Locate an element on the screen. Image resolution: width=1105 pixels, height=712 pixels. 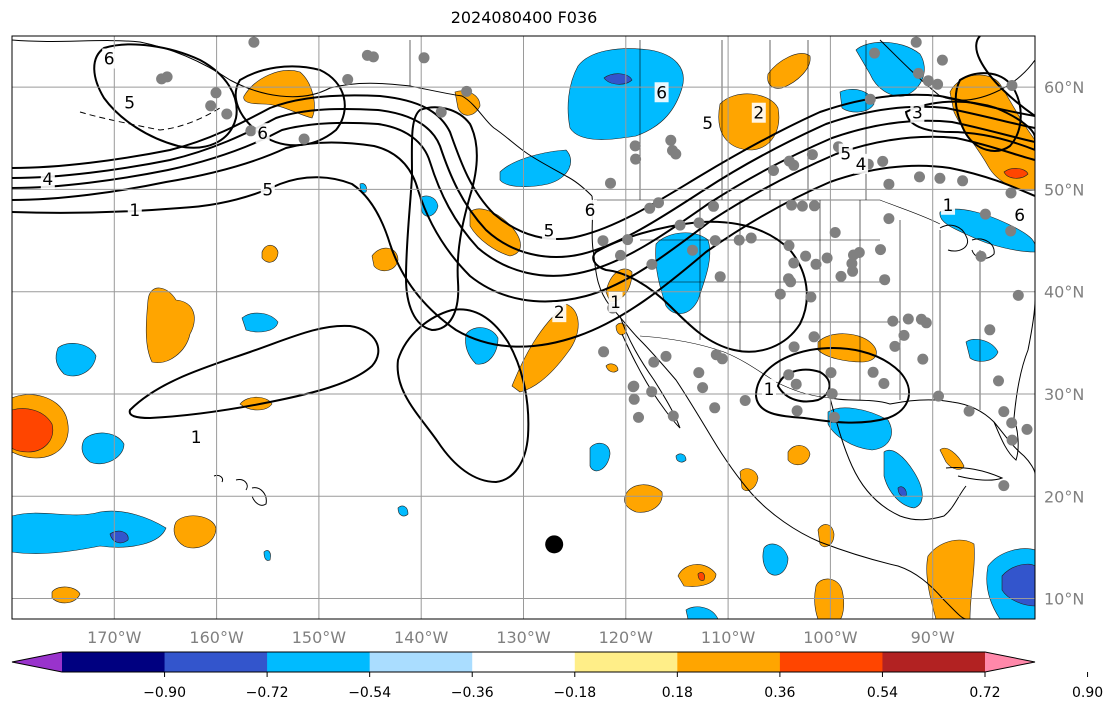
colorbar-tick-label: −0.90 is located at coordinates (164, 693).